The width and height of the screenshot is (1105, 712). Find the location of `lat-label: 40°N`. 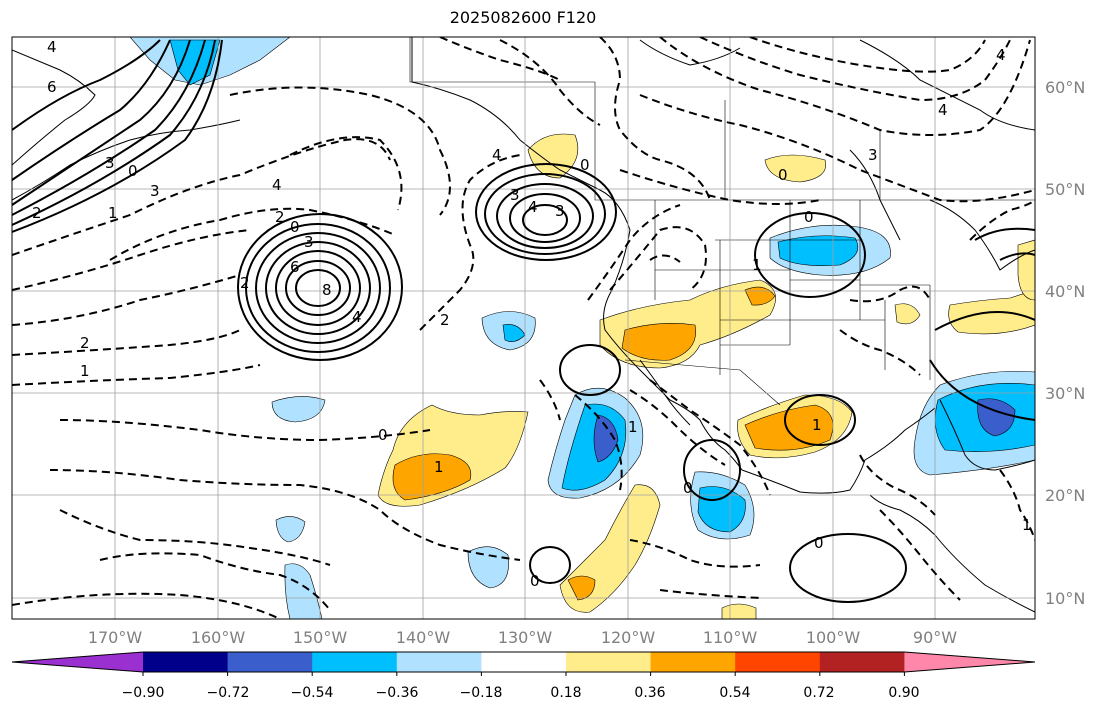

lat-label: 40°N is located at coordinates (1065, 291).